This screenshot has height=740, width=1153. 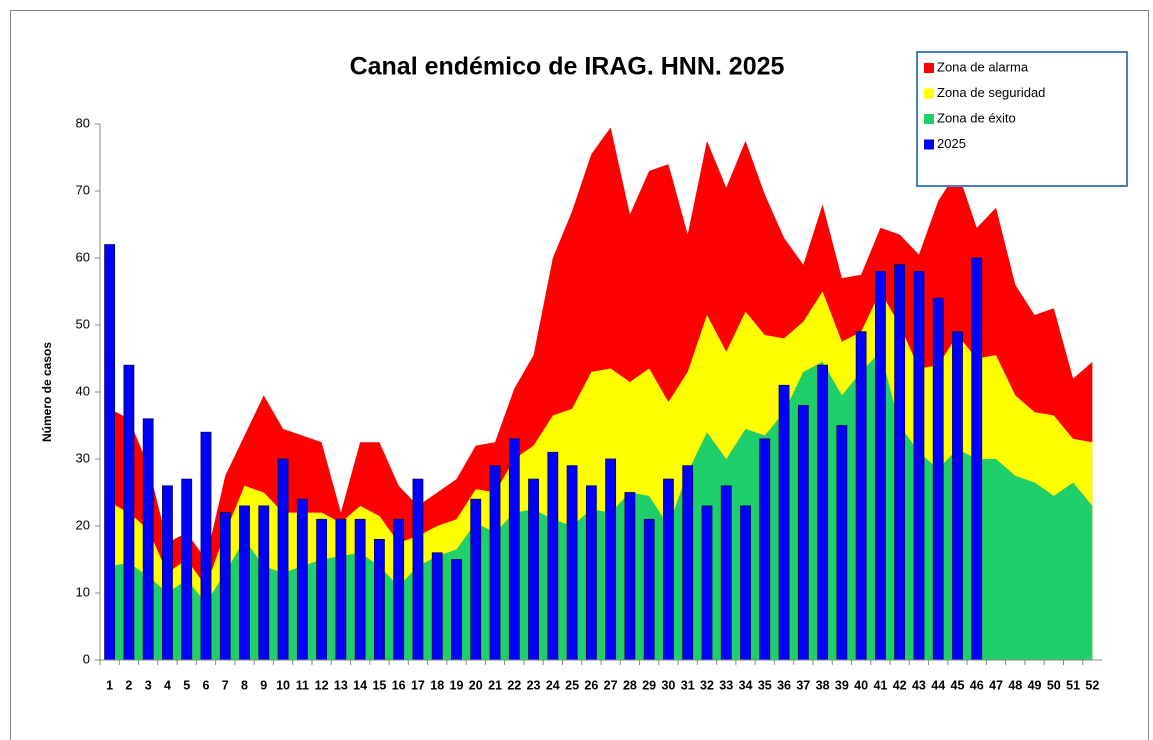 What do you see at coordinates (167, 685) in the screenshot?
I see `x-tick-label: 4` at bounding box center [167, 685].